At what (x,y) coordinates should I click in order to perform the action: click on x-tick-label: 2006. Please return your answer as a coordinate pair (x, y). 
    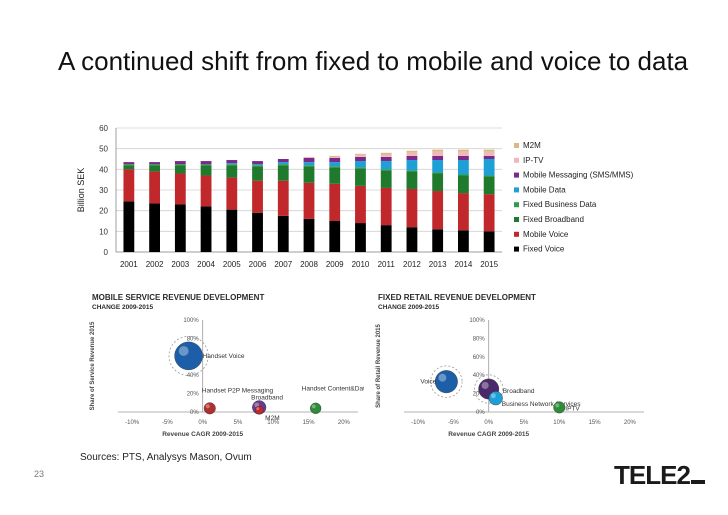
    Looking at the image, I should click on (258, 264).